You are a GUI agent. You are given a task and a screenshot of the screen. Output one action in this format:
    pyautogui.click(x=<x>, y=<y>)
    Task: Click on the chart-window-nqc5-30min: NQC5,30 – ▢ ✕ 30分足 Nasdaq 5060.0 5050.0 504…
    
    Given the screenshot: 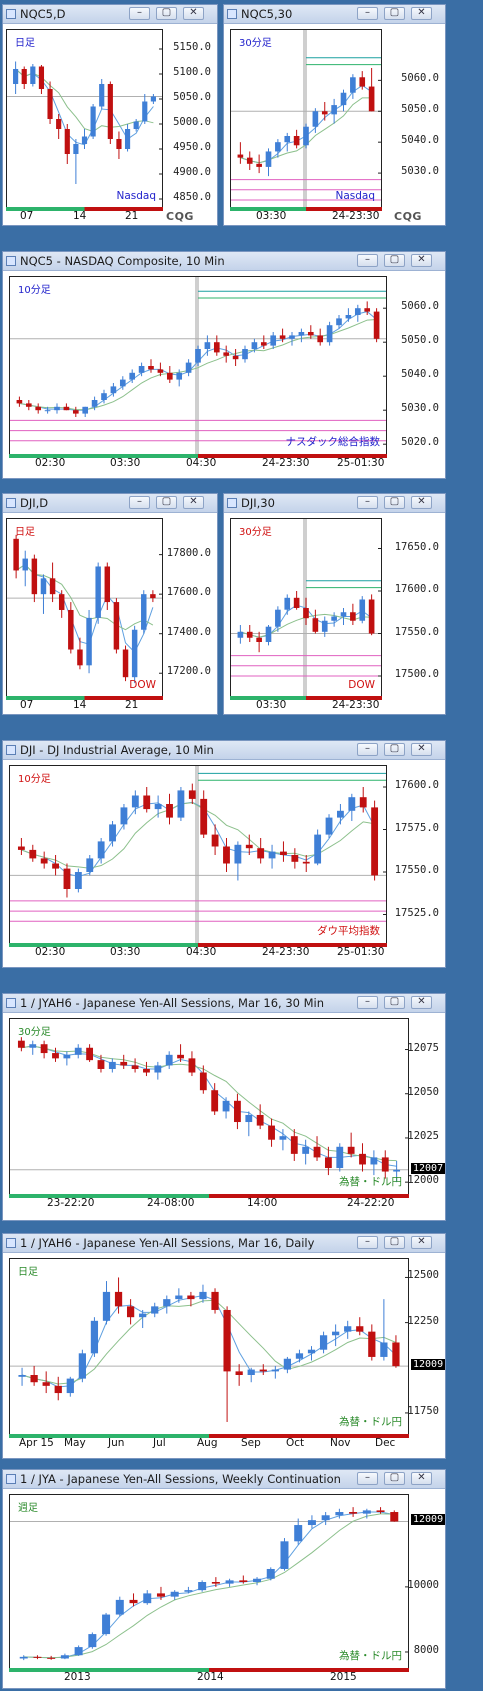 What is the action you would take?
    pyautogui.click(x=334, y=115)
    